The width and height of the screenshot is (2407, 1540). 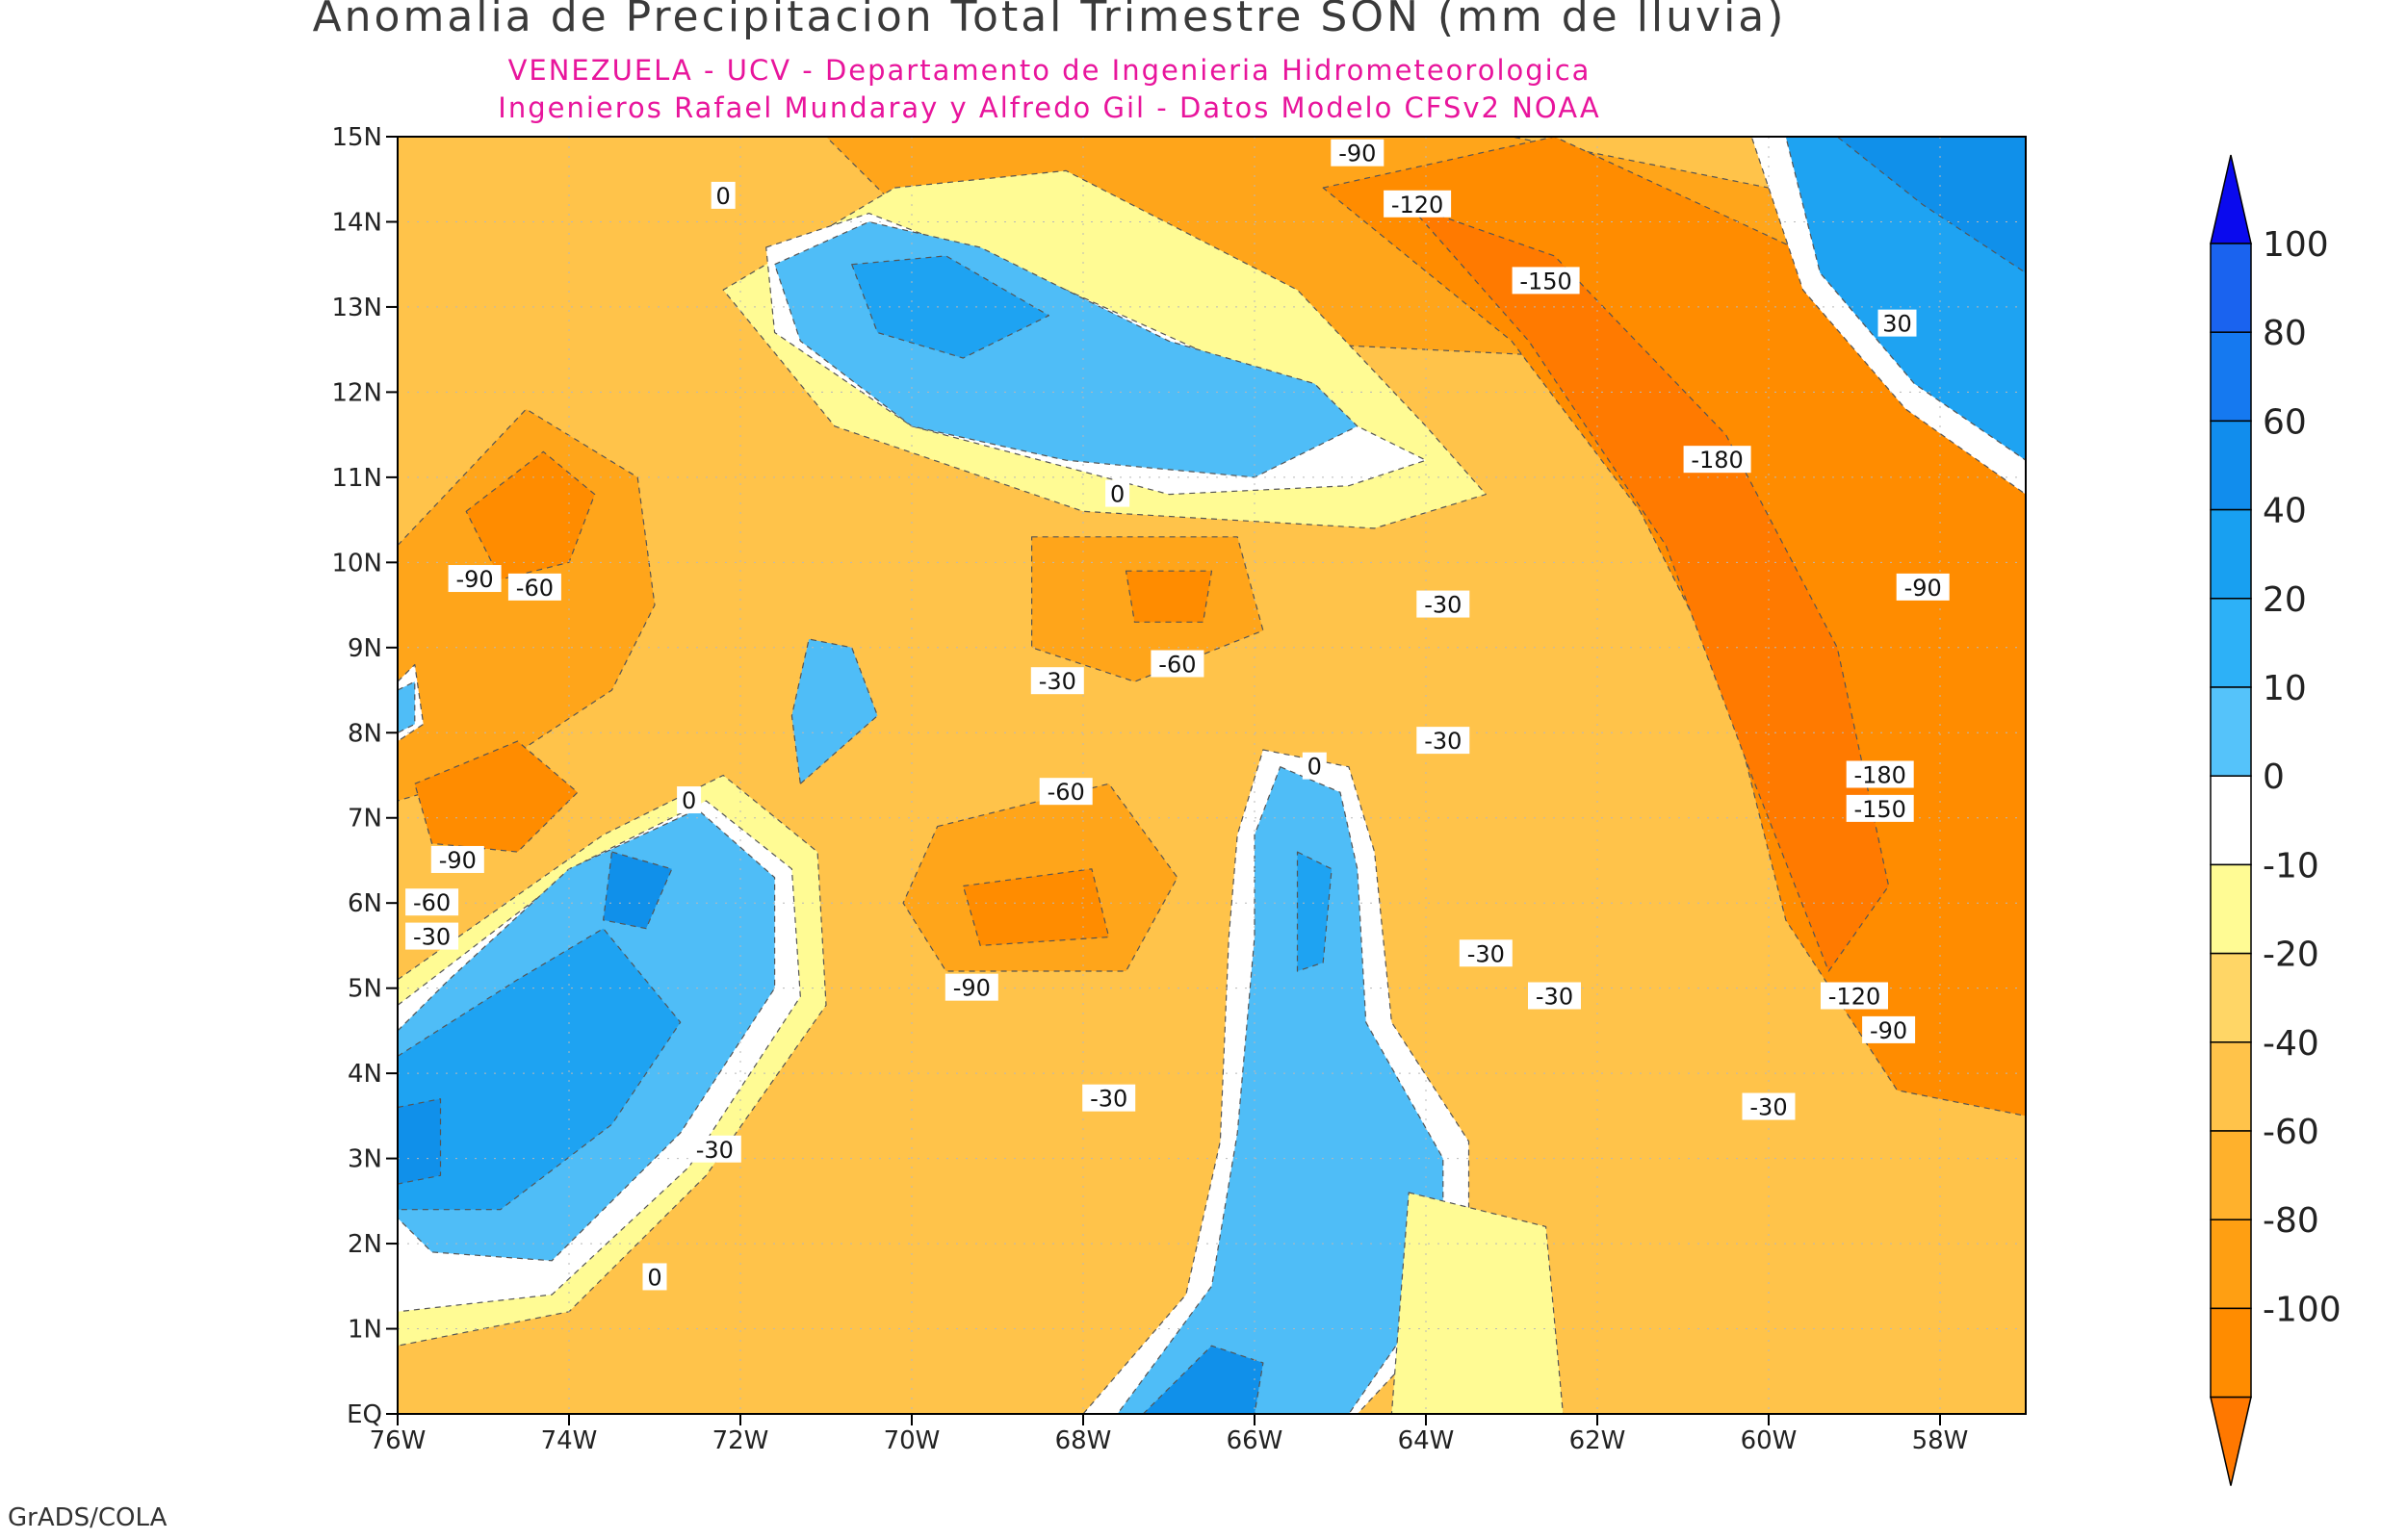 I want to click on lat-tick-label: EQ, so click(x=364, y=1414).